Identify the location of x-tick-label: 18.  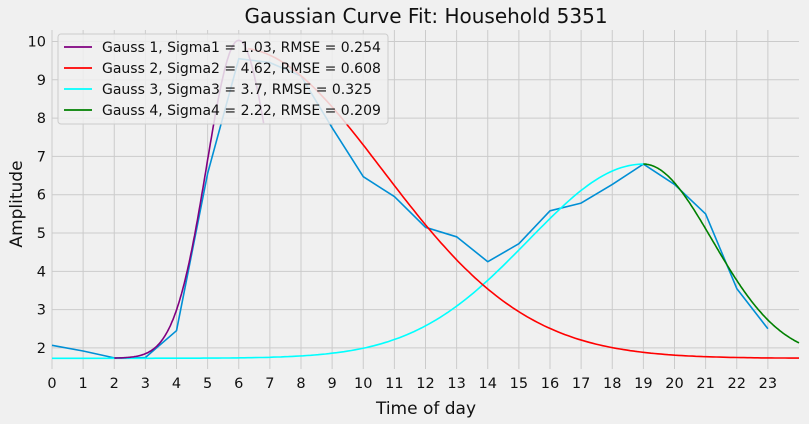
(612, 384).